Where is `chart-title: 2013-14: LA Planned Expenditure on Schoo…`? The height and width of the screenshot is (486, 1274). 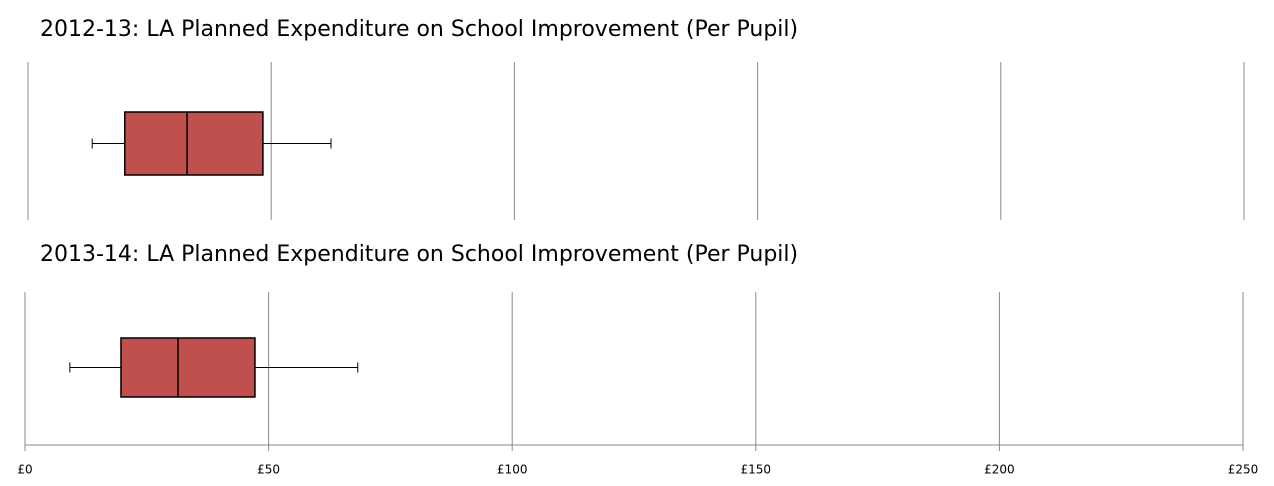 chart-title: 2013-14: LA Planned Expenditure on Schoo… is located at coordinates (419, 254).